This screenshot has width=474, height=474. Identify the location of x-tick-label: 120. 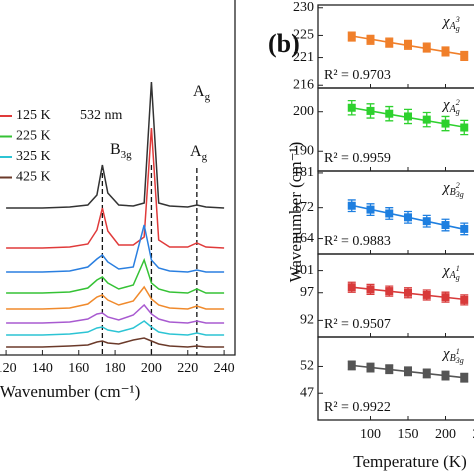
(8, 368).